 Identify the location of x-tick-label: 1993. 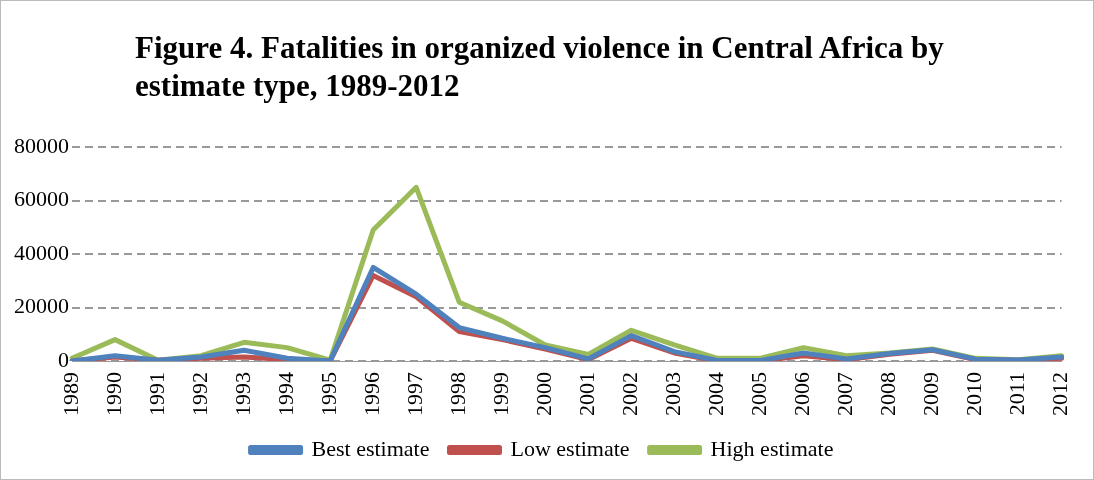
(242, 394).